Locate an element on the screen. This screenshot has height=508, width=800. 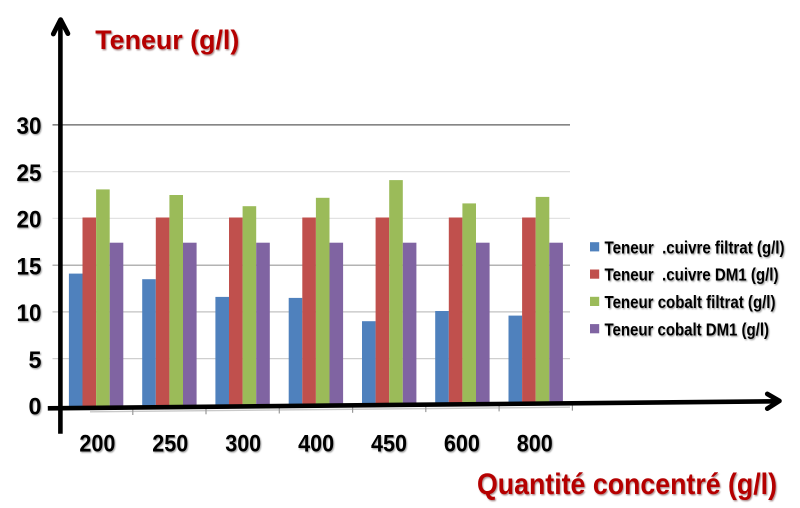
svg-text: Teneur .cuivre DM1 (g/l) is located at coordinates (692, 275).